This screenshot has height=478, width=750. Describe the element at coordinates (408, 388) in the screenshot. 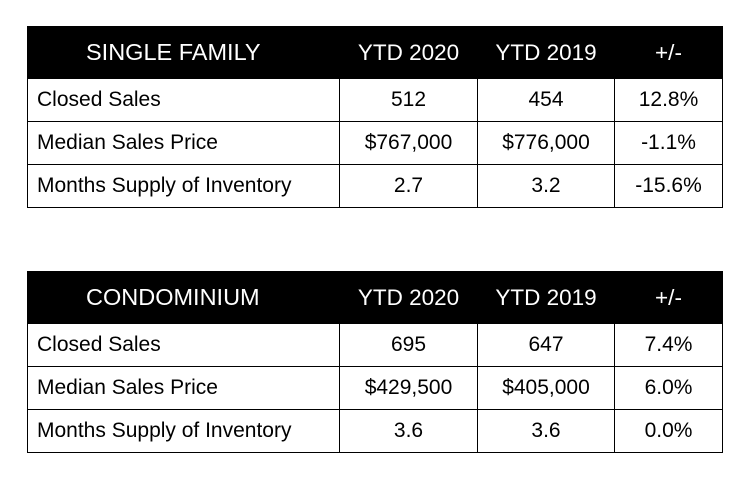

I see `cell-ytd-2020: $429,500` at that location.